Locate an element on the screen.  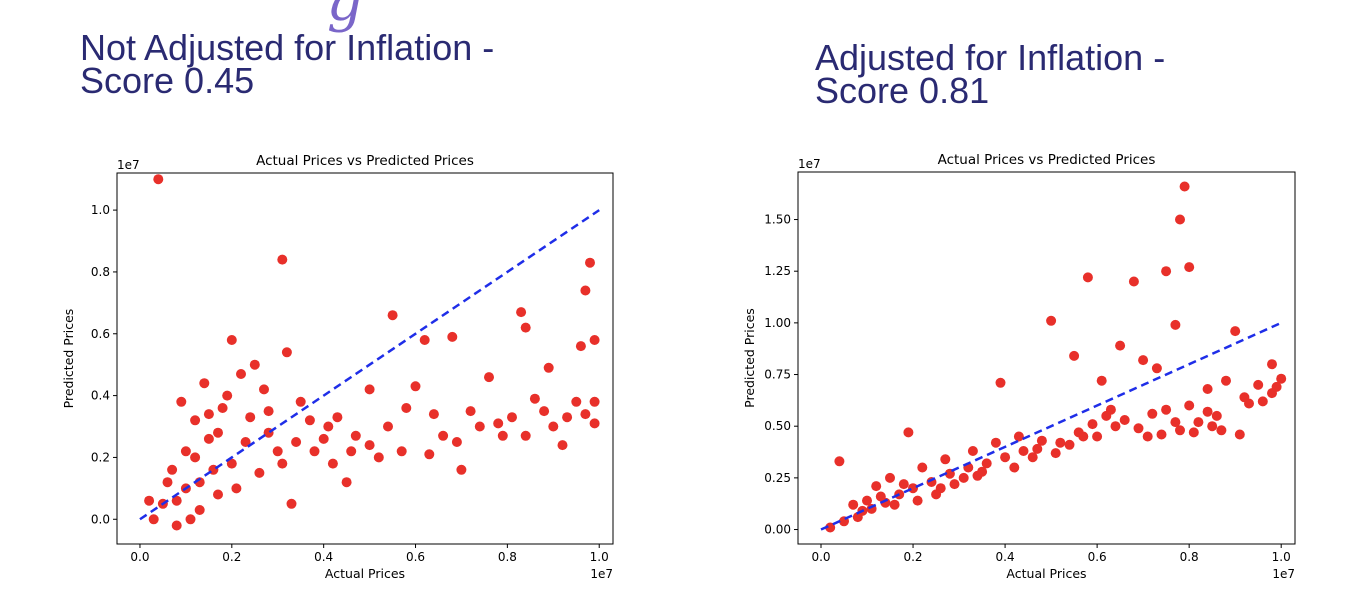
heading-adjusted: Adjusted for Inflation - Score 0.81 is located at coordinates (990, 75).